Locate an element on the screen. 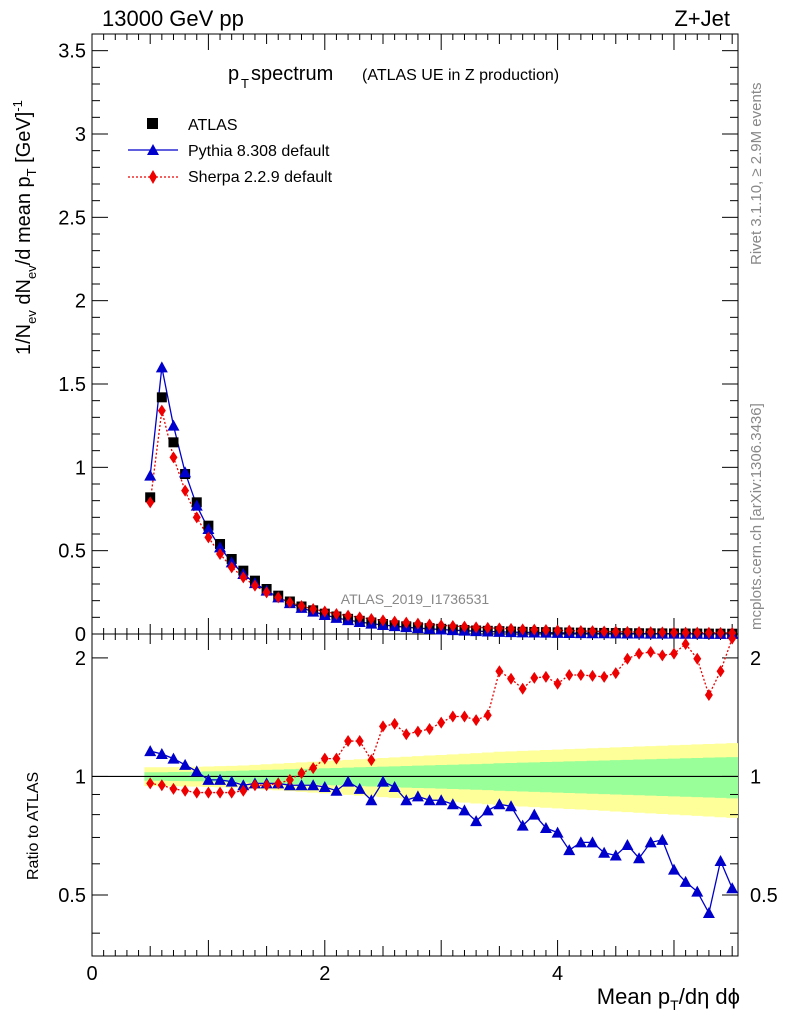 The width and height of the screenshot is (786, 1024). title-rest: spectrum is located at coordinates (292, 74).